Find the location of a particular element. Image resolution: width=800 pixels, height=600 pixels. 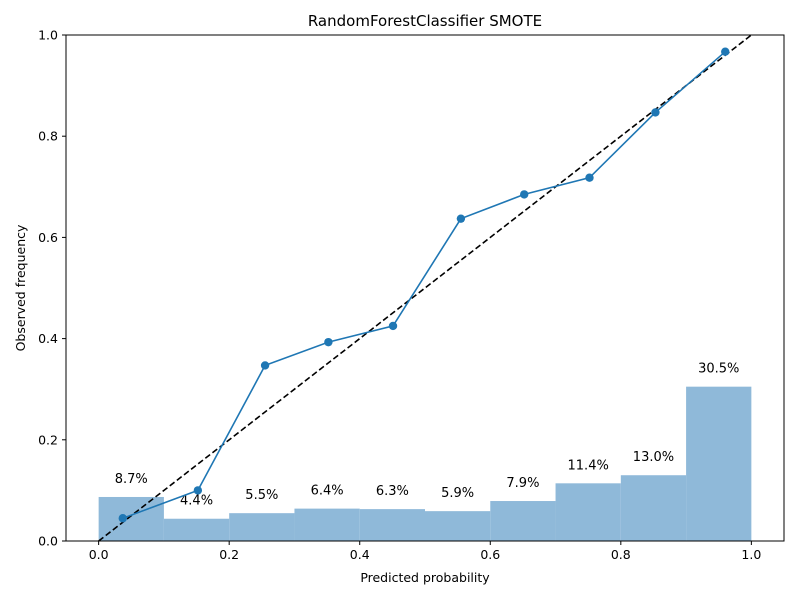

bar-value-label: 13.0% is located at coordinates (653, 457).